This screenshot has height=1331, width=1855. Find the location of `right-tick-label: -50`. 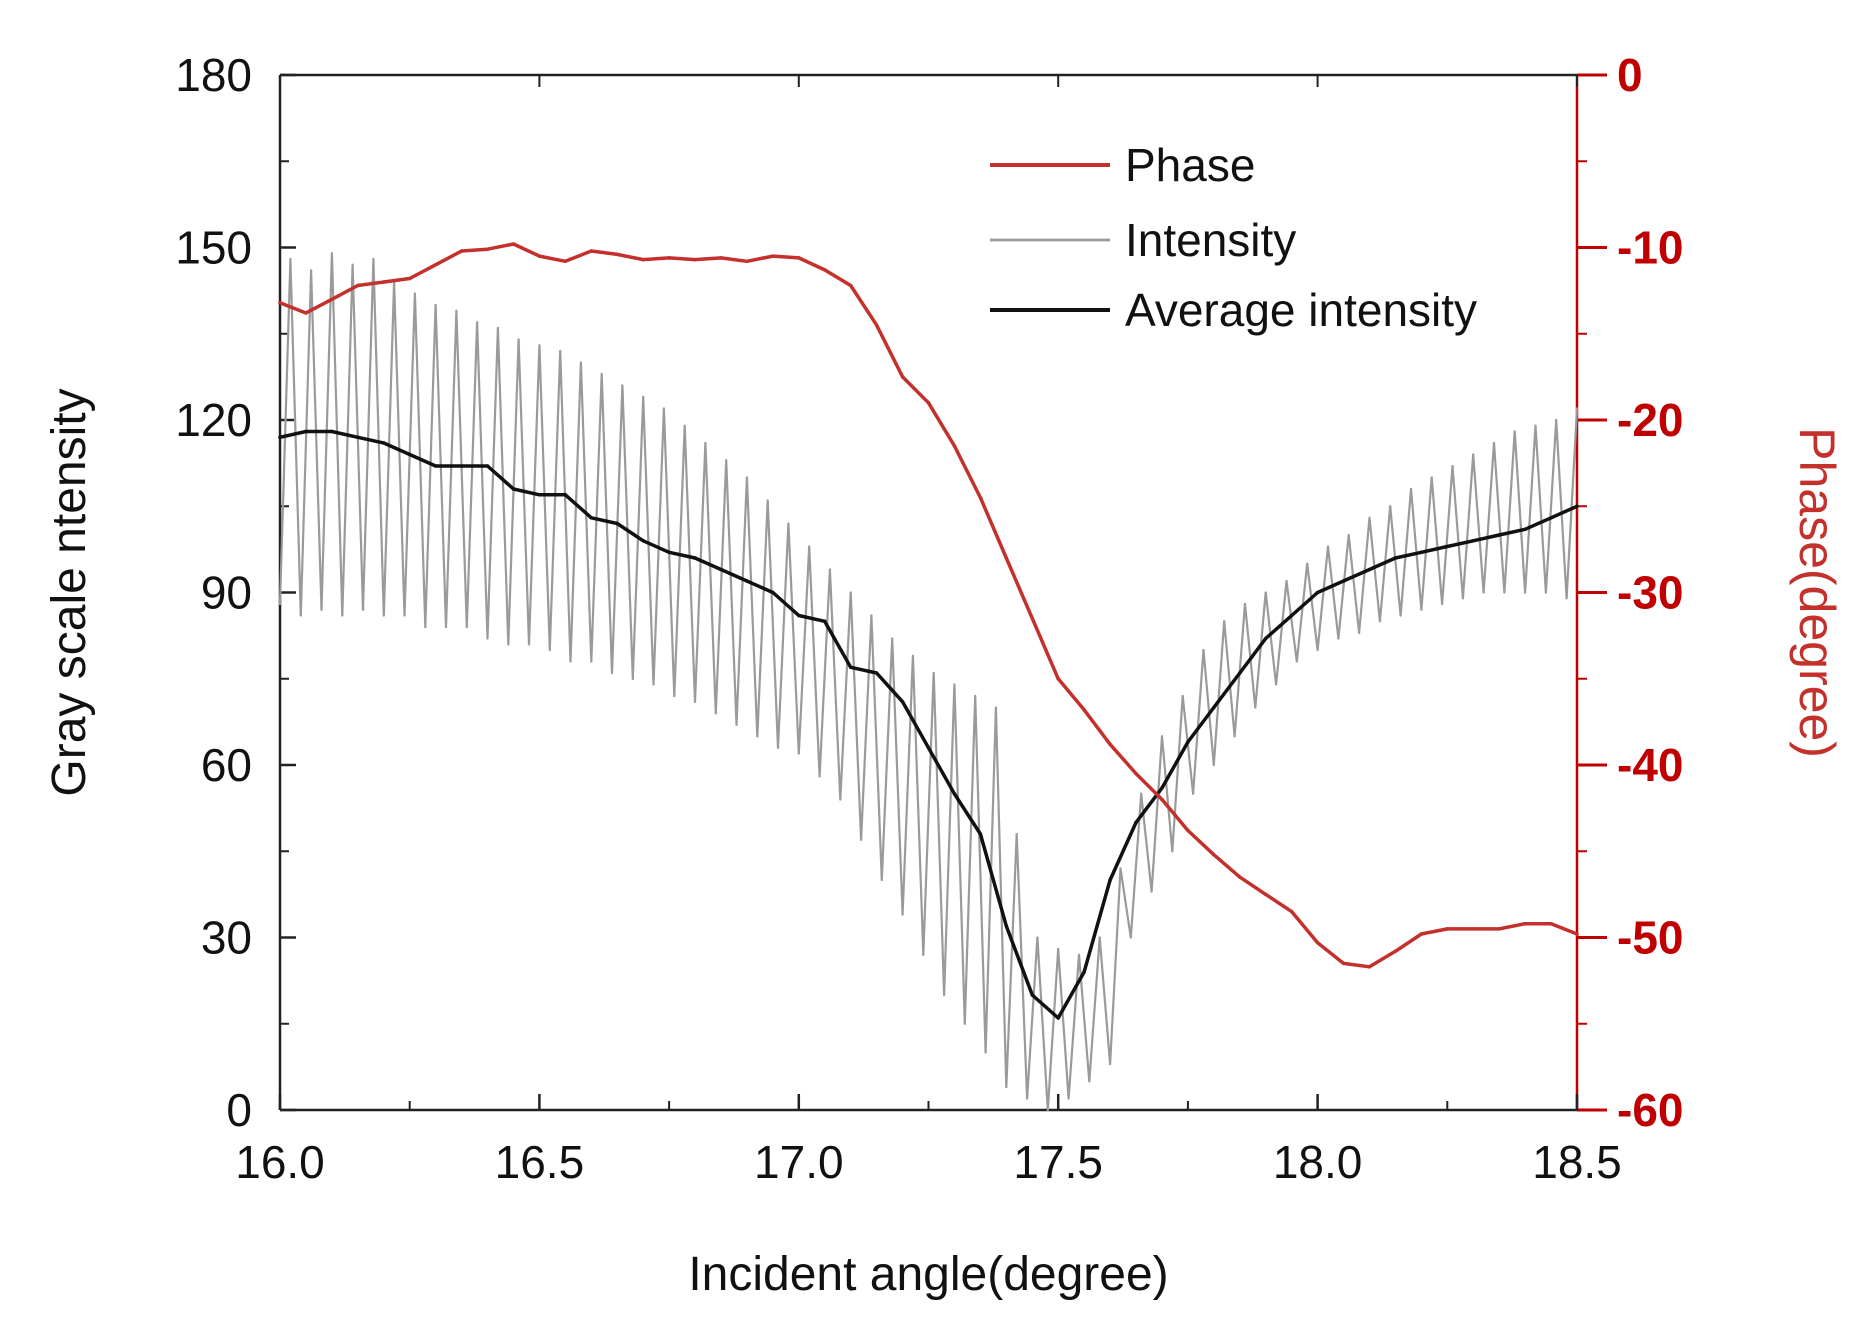

right-tick-label: -50 is located at coordinates (1650, 938).